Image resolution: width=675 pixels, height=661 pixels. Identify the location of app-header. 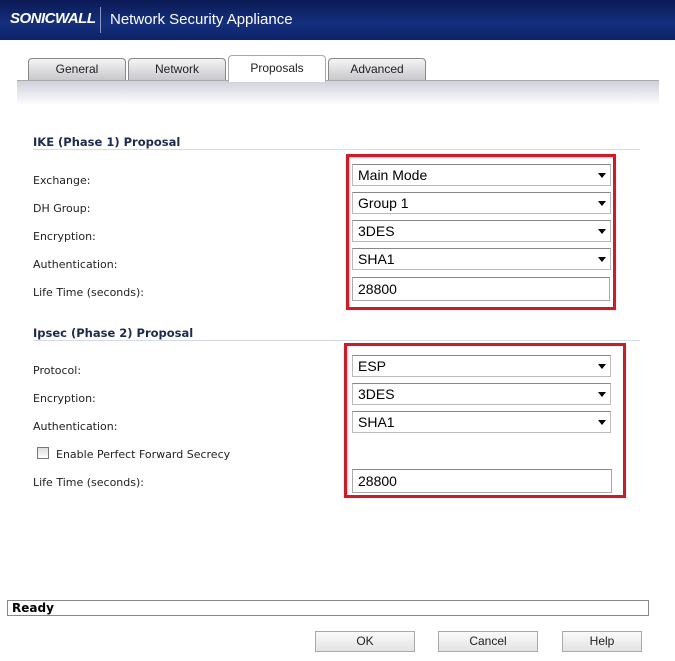
(337, 20).